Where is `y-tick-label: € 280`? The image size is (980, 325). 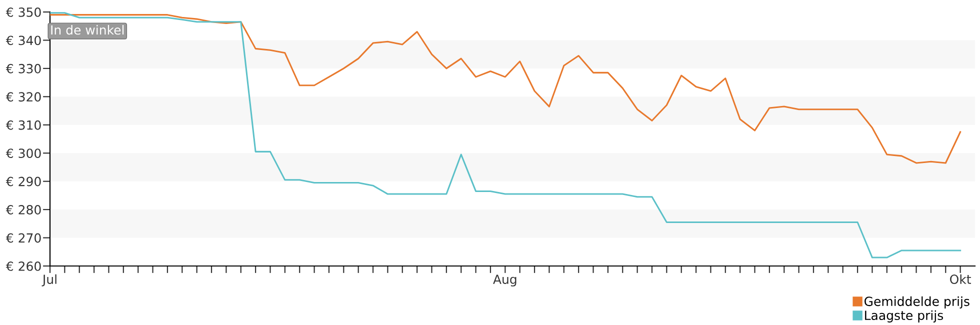 y-tick-label: € 280 is located at coordinates (23, 209).